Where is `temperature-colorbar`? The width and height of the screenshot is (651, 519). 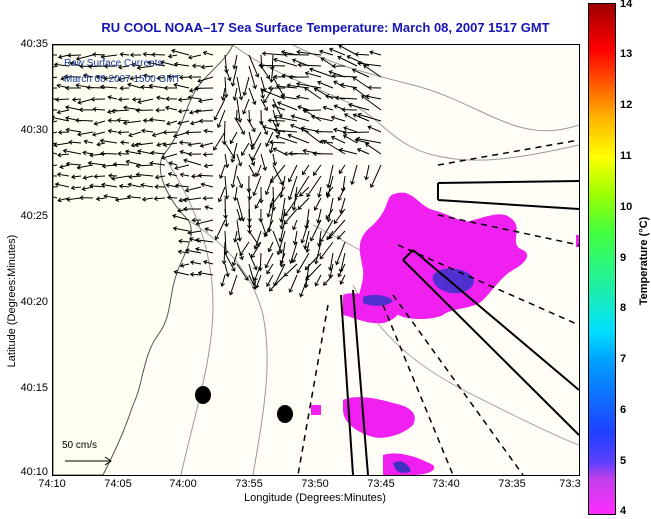 temperature-colorbar is located at coordinates (602, 259).